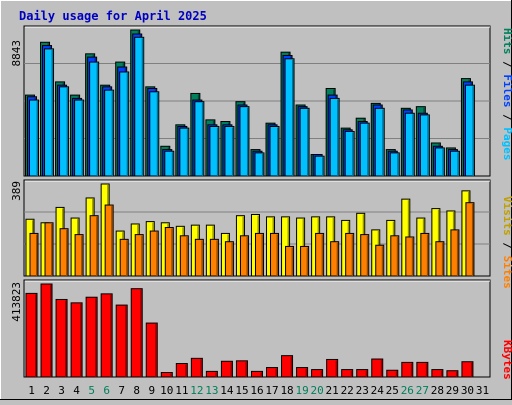  What do you see at coordinates (506, 360) in the screenshot?
I see `legend-kbytes: KBytes` at bounding box center [506, 360].